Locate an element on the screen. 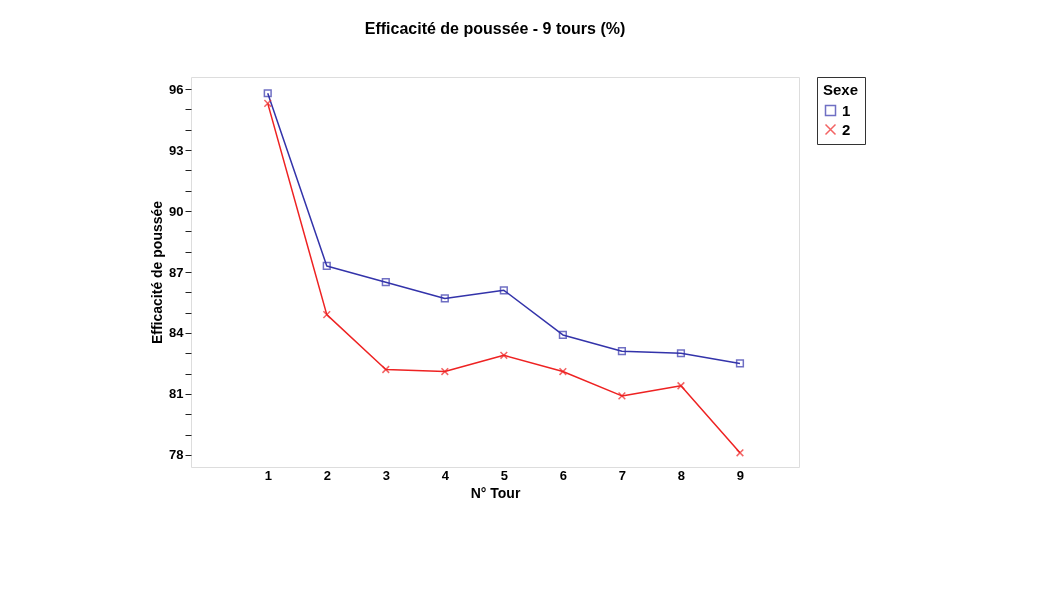  y-tick-label: 78 is located at coordinates (176, 455).